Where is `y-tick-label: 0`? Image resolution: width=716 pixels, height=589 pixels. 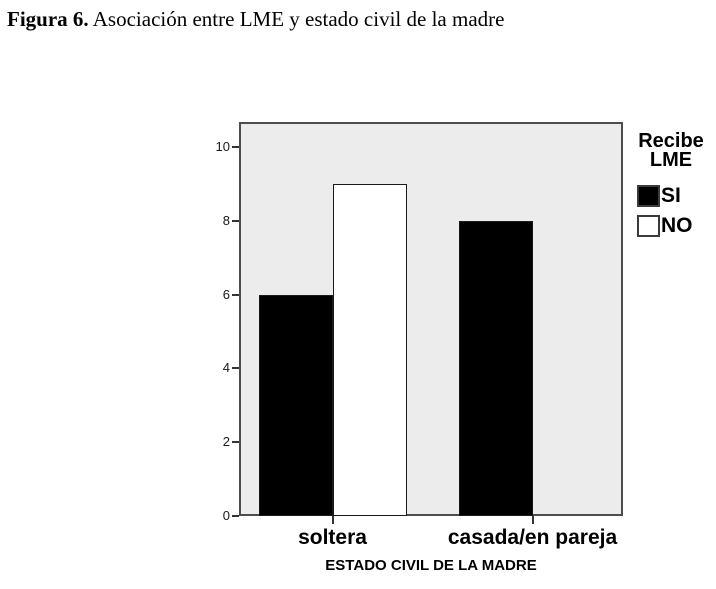 y-tick-label: 0 is located at coordinates (226, 515).